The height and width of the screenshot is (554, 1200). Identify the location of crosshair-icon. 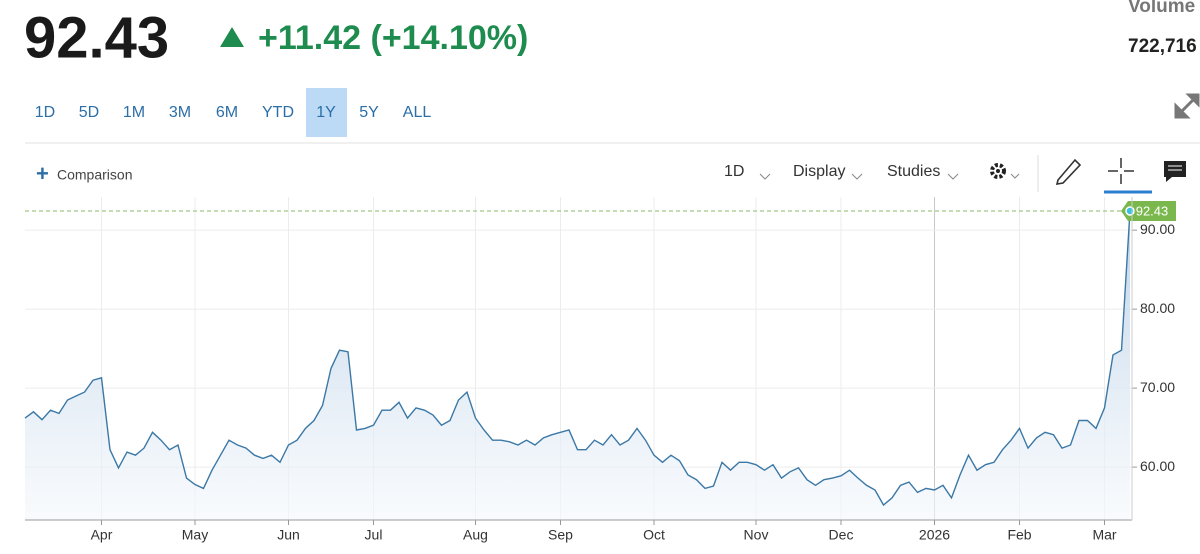
(1121, 171).